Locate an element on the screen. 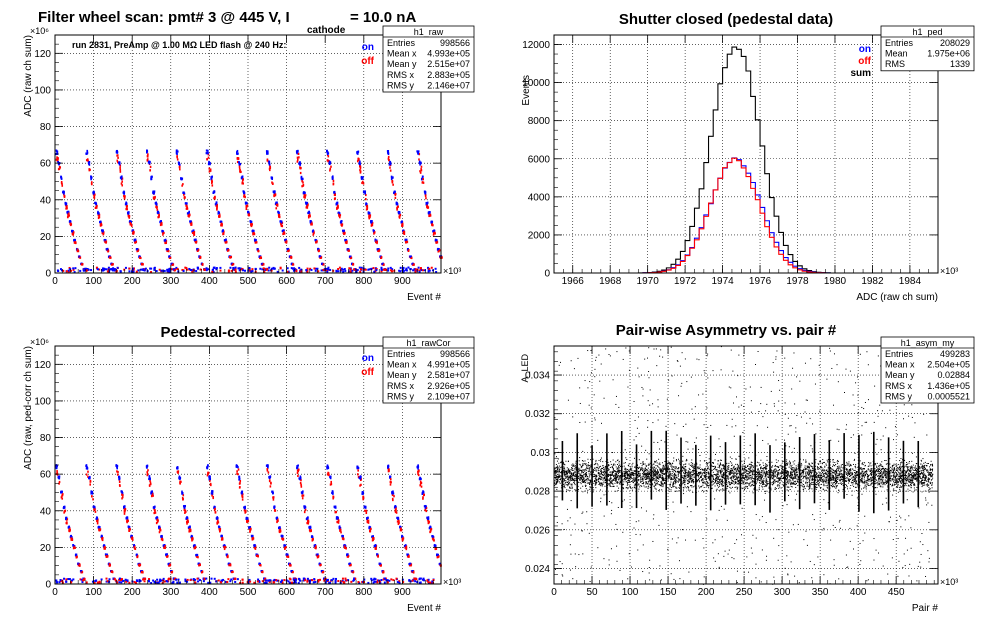 The height and width of the screenshot is (622, 996). y-tick-label: 100 is located at coordinates (42, 401).